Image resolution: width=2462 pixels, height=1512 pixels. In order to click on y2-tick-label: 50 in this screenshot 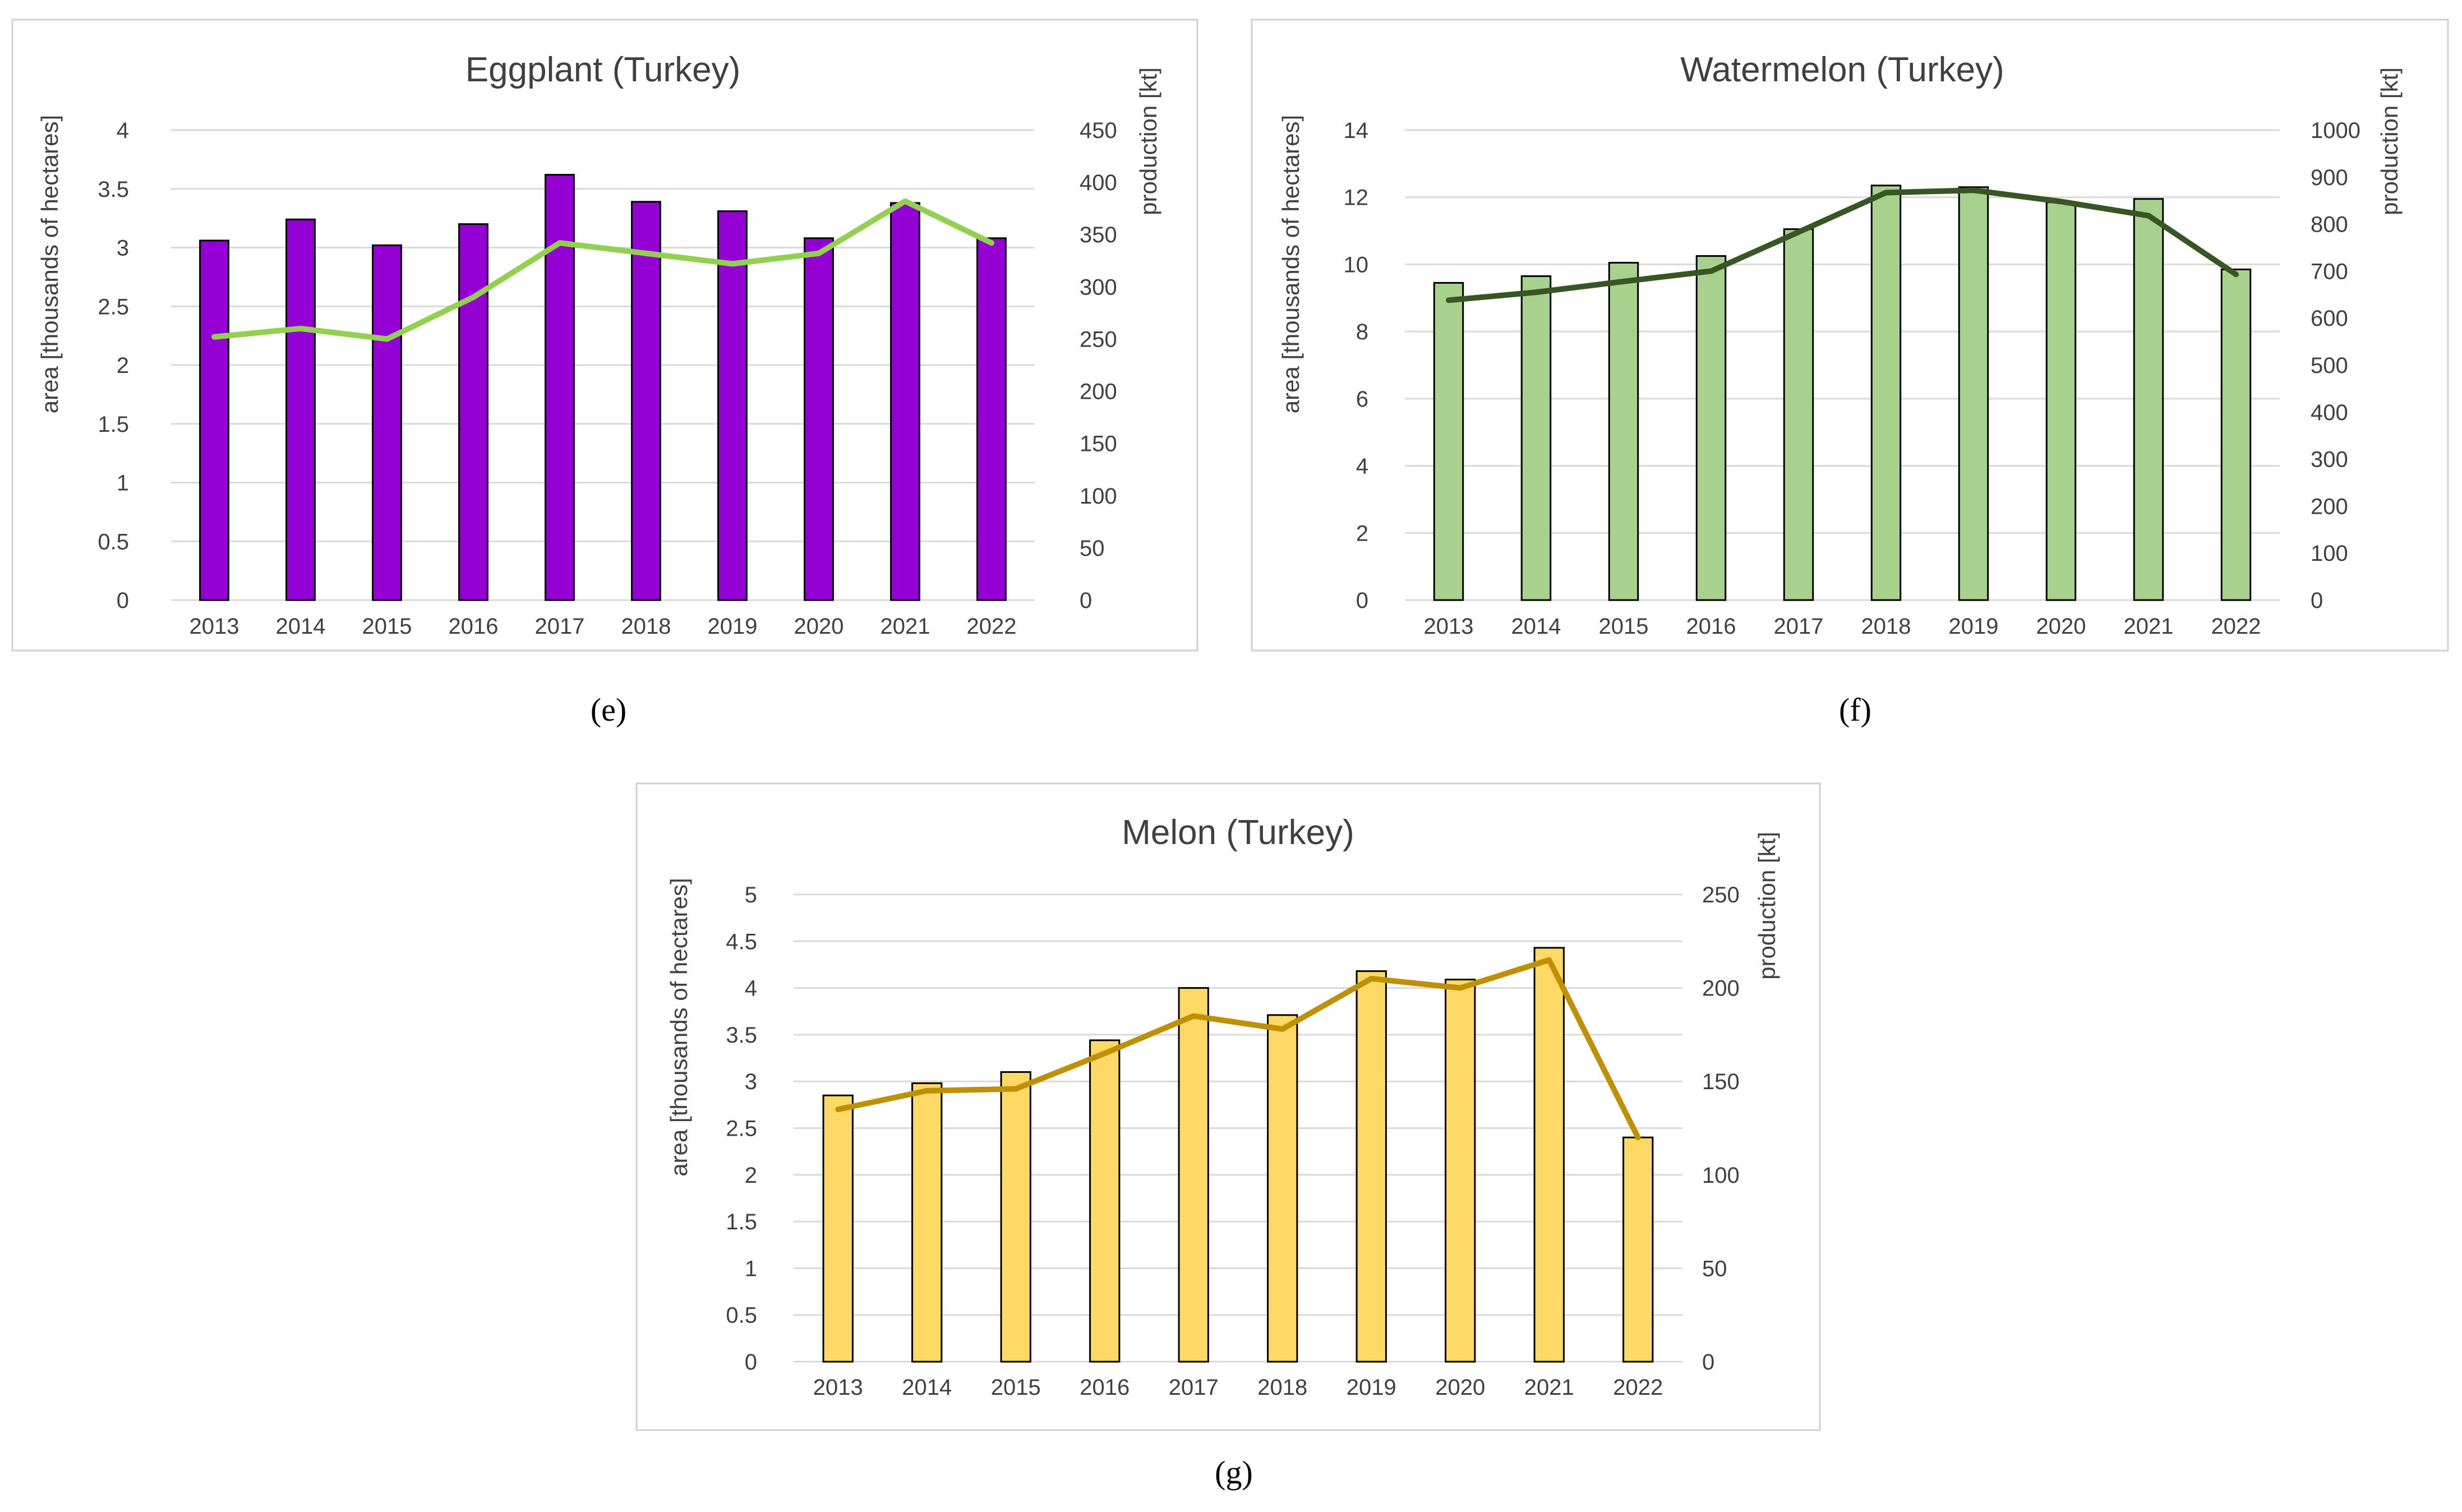, I will do `click(1714, 1268)`.